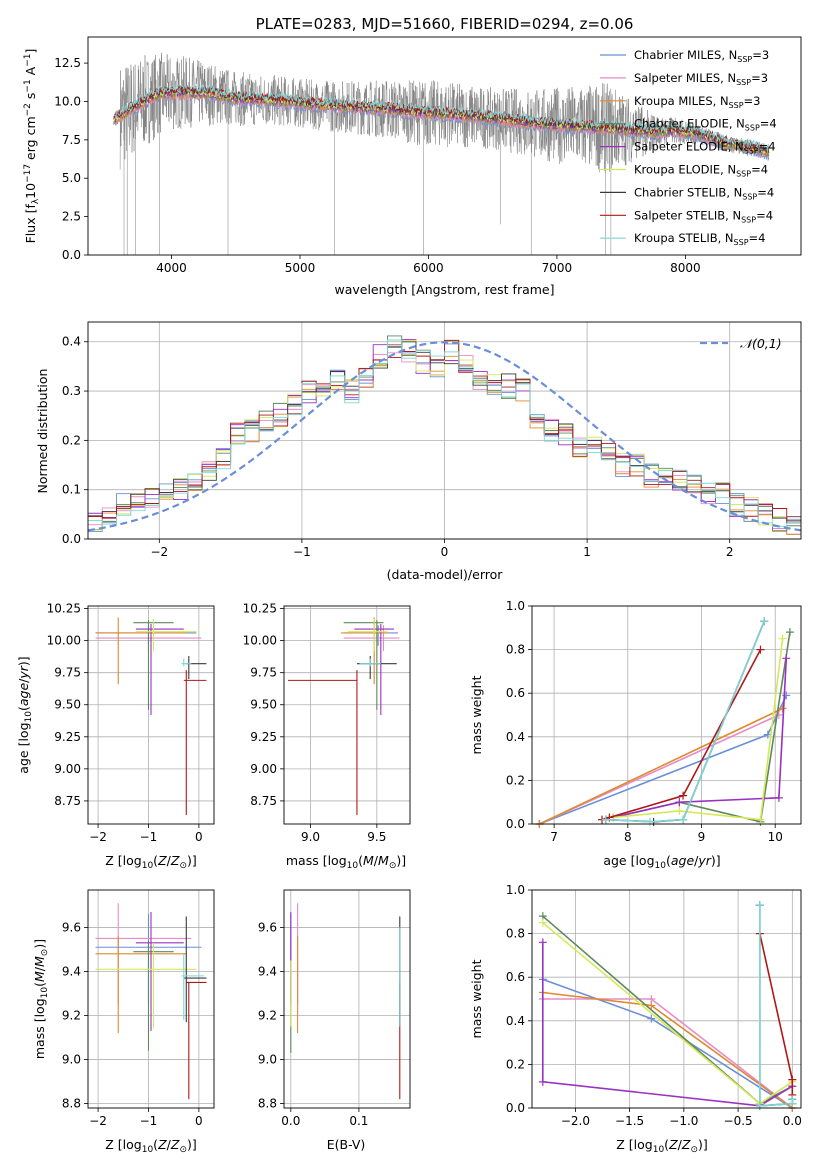 The image size is (819, 1170). Describe the element at coordinates (98, 1121) in the screenshot. I see `mass-Z-xtick-label-0: −2` at that location.